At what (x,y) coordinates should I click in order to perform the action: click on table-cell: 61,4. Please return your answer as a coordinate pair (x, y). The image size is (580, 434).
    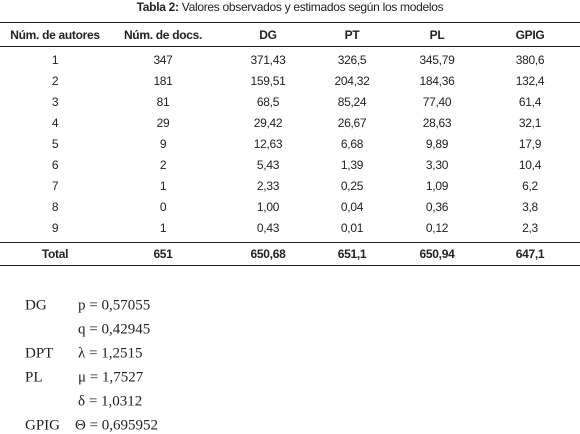
    Looking at the image, I should click on (530, 102).